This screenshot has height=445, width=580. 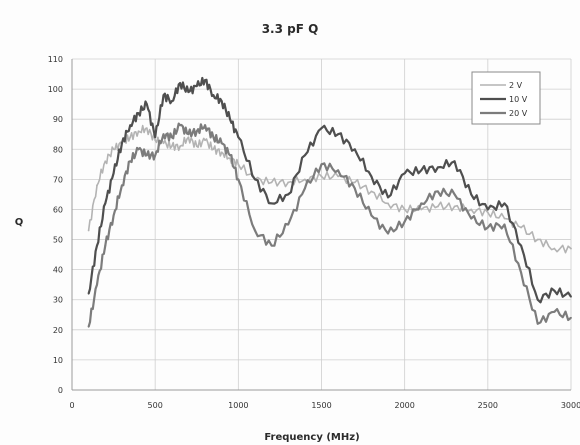 I want to click on y-tick-label: 10, so click(x=58, y=360).